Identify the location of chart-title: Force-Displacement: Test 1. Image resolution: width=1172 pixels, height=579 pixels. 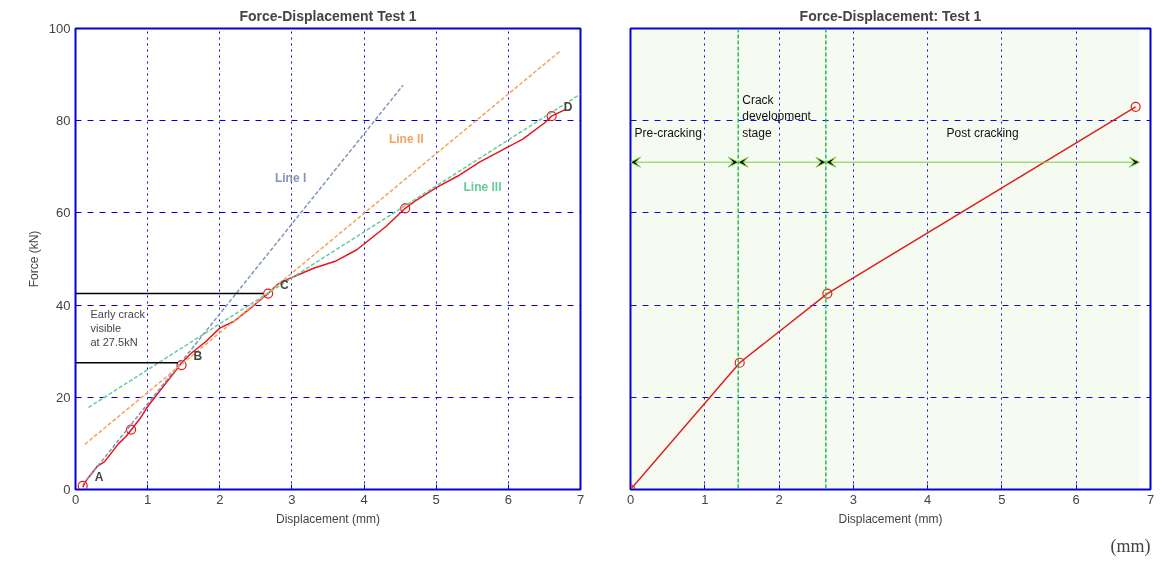
(890, 15).